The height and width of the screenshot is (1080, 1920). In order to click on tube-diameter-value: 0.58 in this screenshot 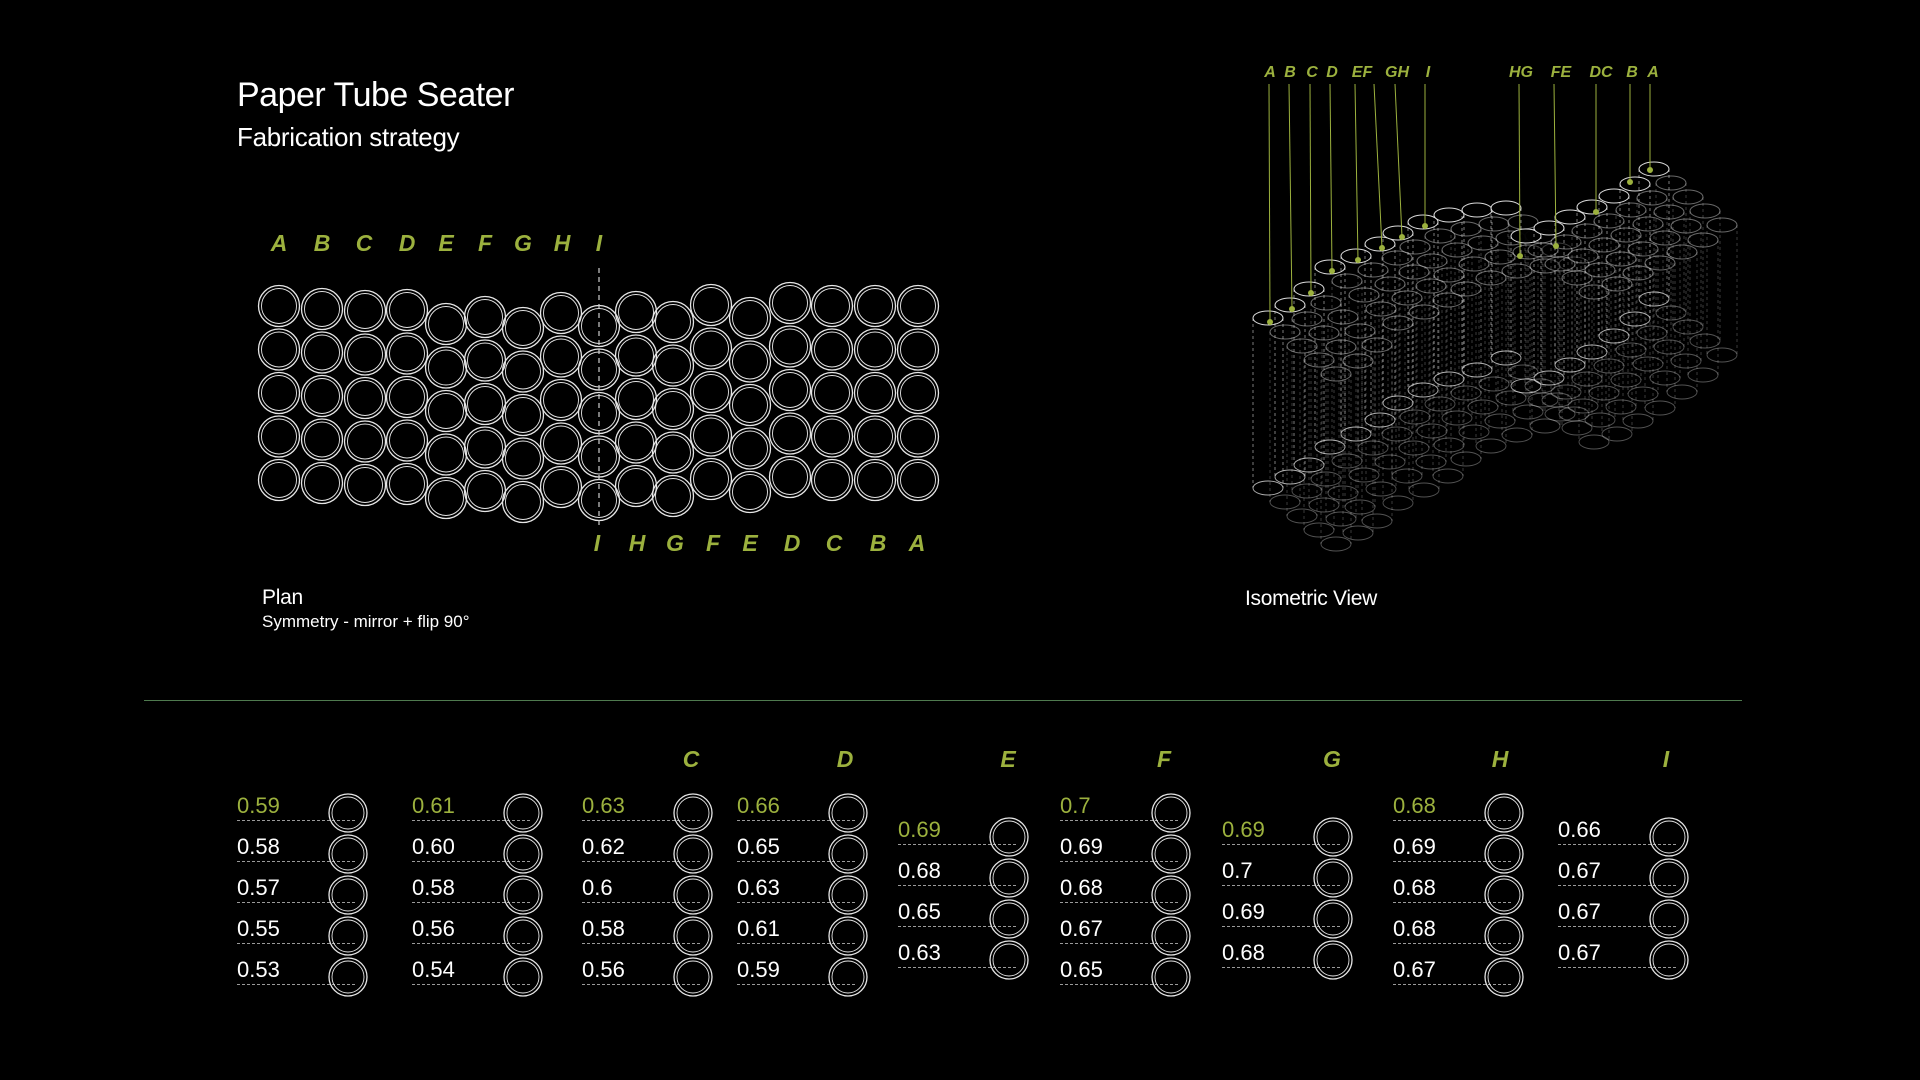, I will do `click(433, 887)`.